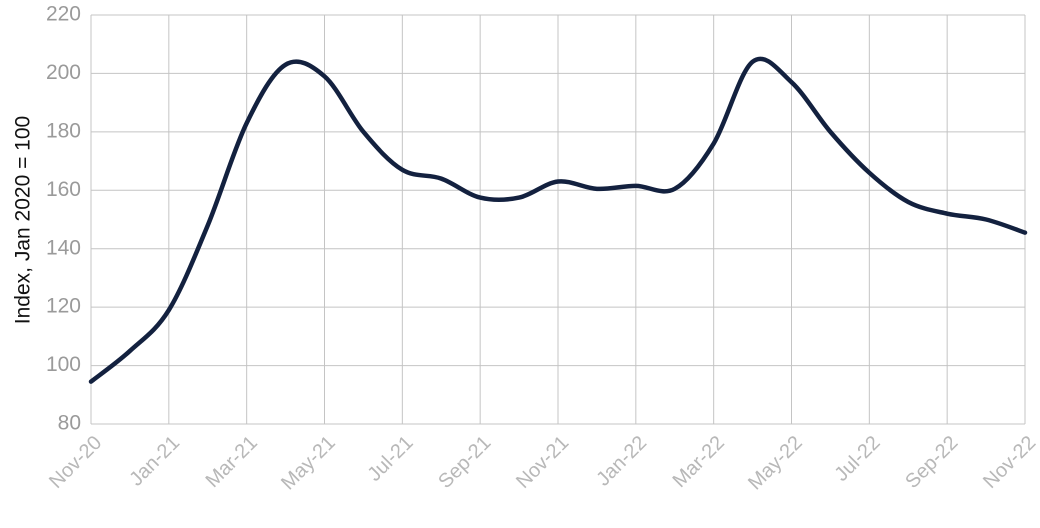 This screenshot has width=1040, height=528. What do you see at coordinates (858, 459) in the screenshot?
I see `x-tick-label: Jul-22` at bounding box center [858, 459].